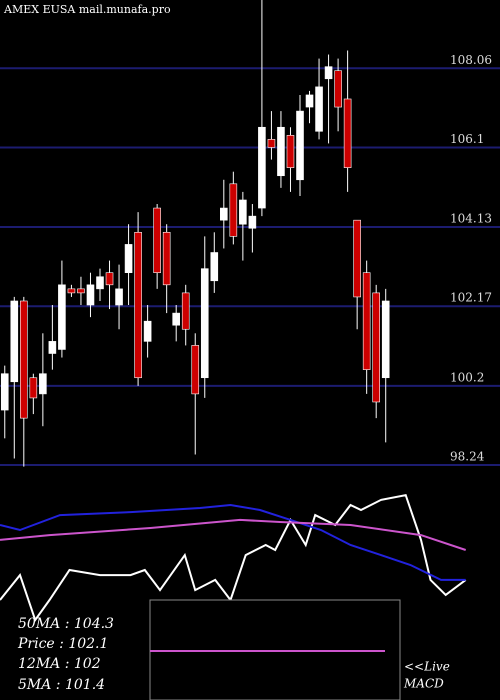 This screenshot has width=500, height=700. I want to click on info-line: Price : 102.1, so click(62, 644).